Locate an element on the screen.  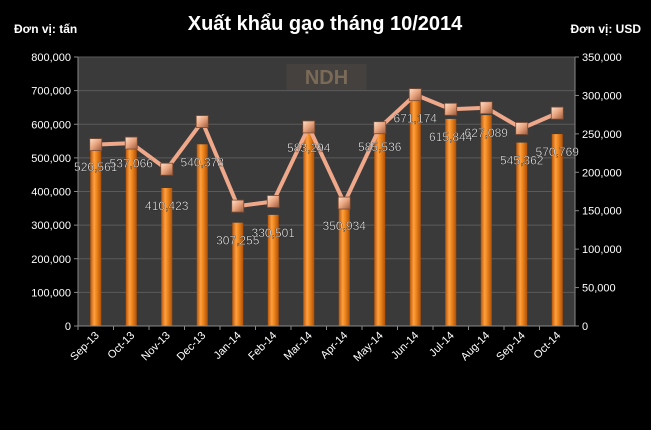
x-axis-tick-label: Jan-14 is located at coordinates (228, 346).